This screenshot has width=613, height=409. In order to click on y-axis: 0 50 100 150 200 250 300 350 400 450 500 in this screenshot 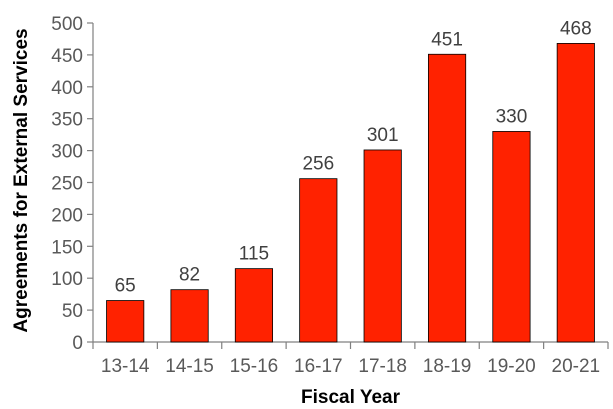, I will do `click(72, 184)`.